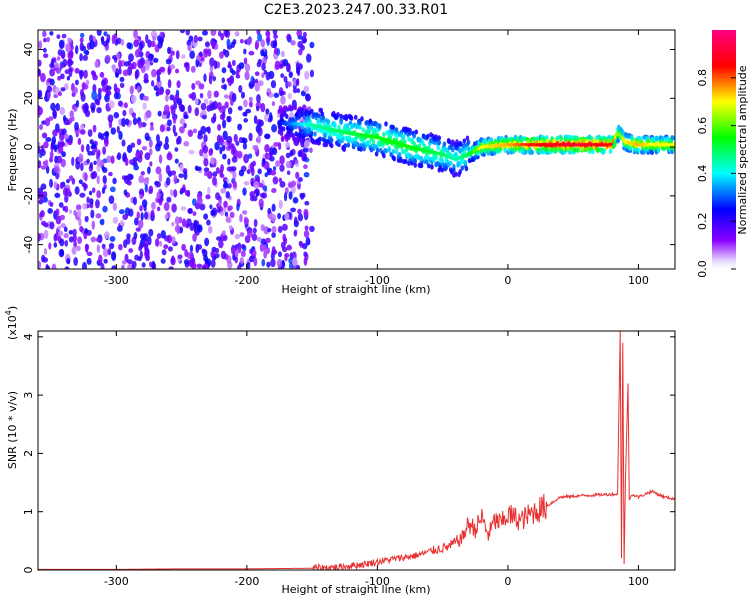 The height and width of the screenshot is (600, 750). Describe the element at coordinates (702, 78) in the screenshot. I see `colorbar-tick-label: 0.8` at that location.